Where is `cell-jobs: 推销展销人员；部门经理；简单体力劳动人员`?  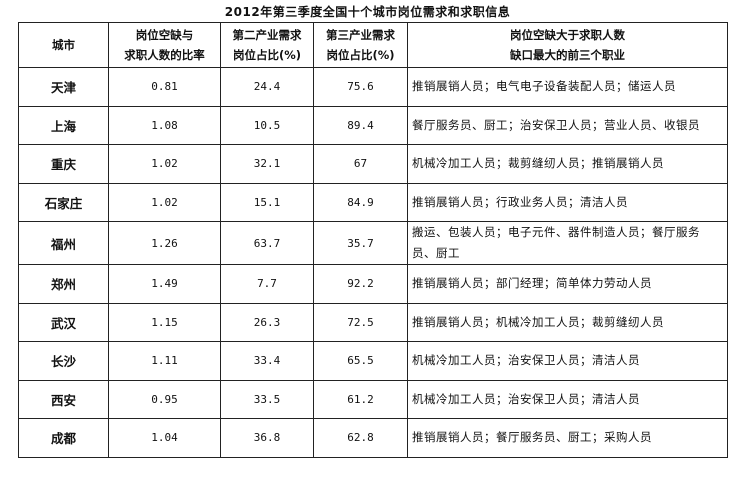
cell-jobs: 推销展销人员；部门经理；简单体力劳动人员 is located at coordinates (567, 284).